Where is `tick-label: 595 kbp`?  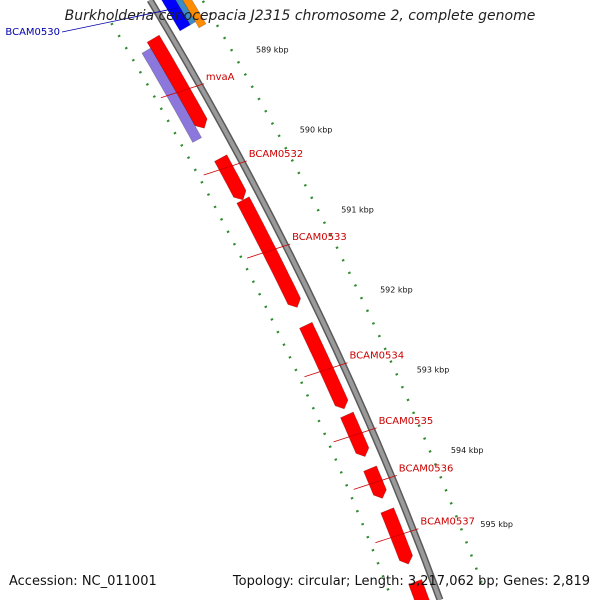 tick-label: 595 kbp is located at coordinates (496, 524).